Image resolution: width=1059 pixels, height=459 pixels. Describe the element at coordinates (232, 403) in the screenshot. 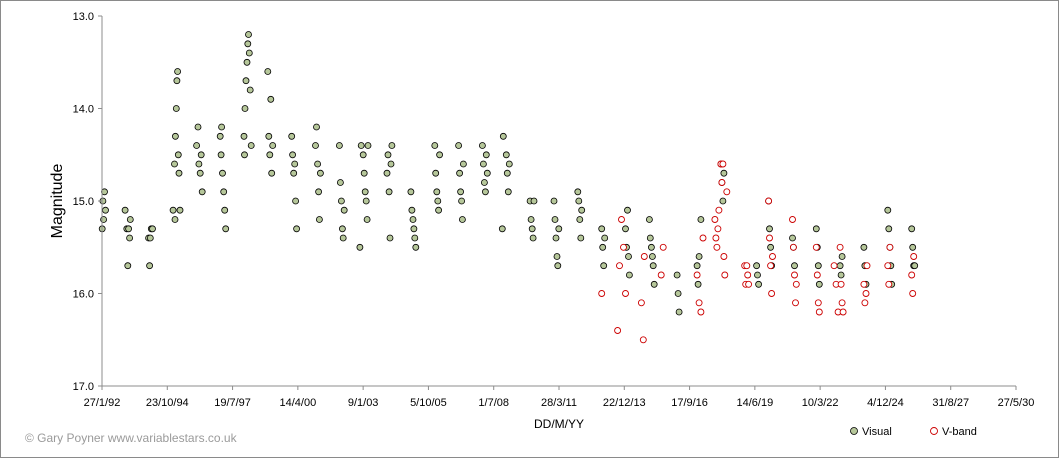

I see `x-tick-label: 19/7/97` at that location.